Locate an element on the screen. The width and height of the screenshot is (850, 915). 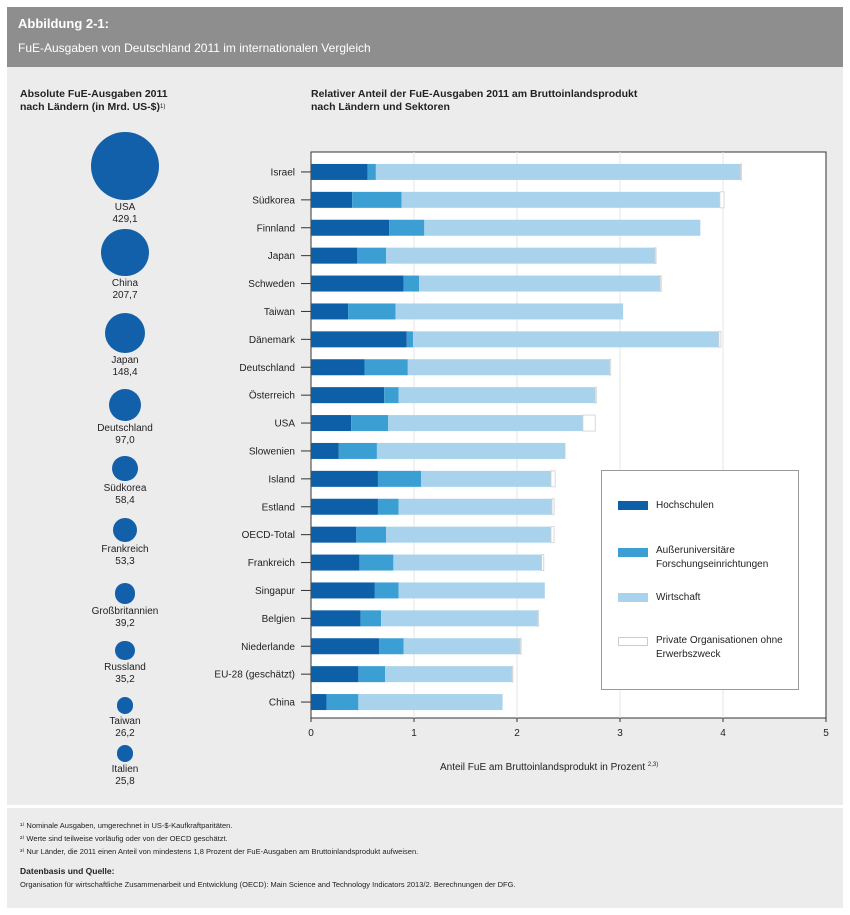
legend-label-hochschulen: Hochschulen is located at coordinates (685, 505).